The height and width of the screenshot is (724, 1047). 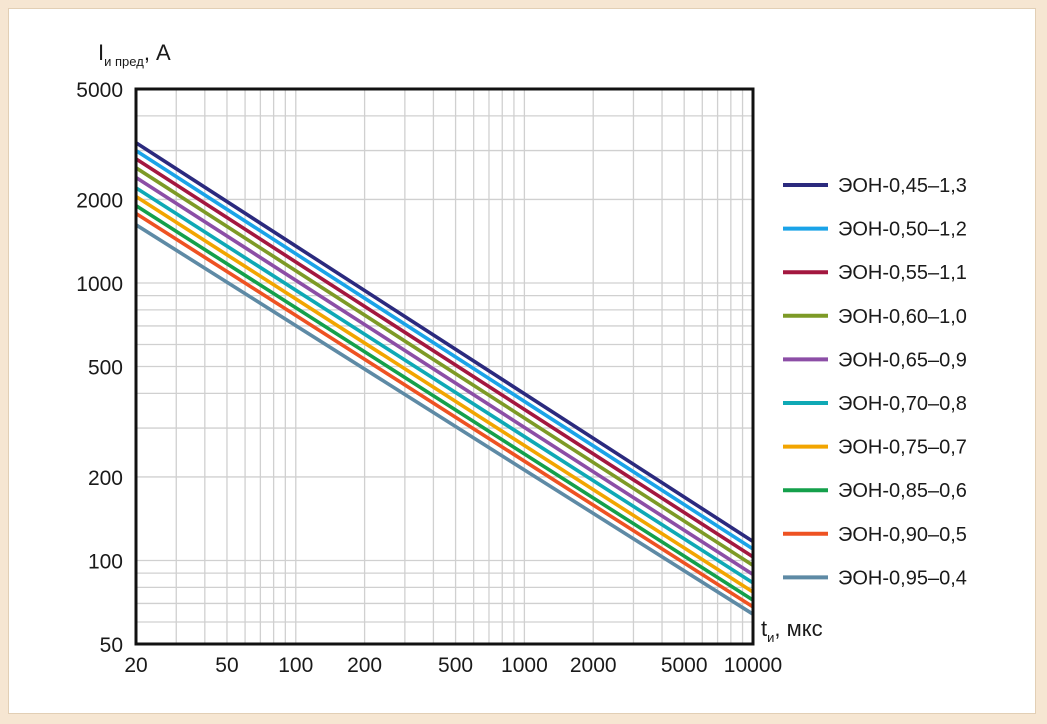 What do you see at coordinates (99, 90) in the screenshot?
I see `y-tick-label: 5000` at bounding box center [99, 90].